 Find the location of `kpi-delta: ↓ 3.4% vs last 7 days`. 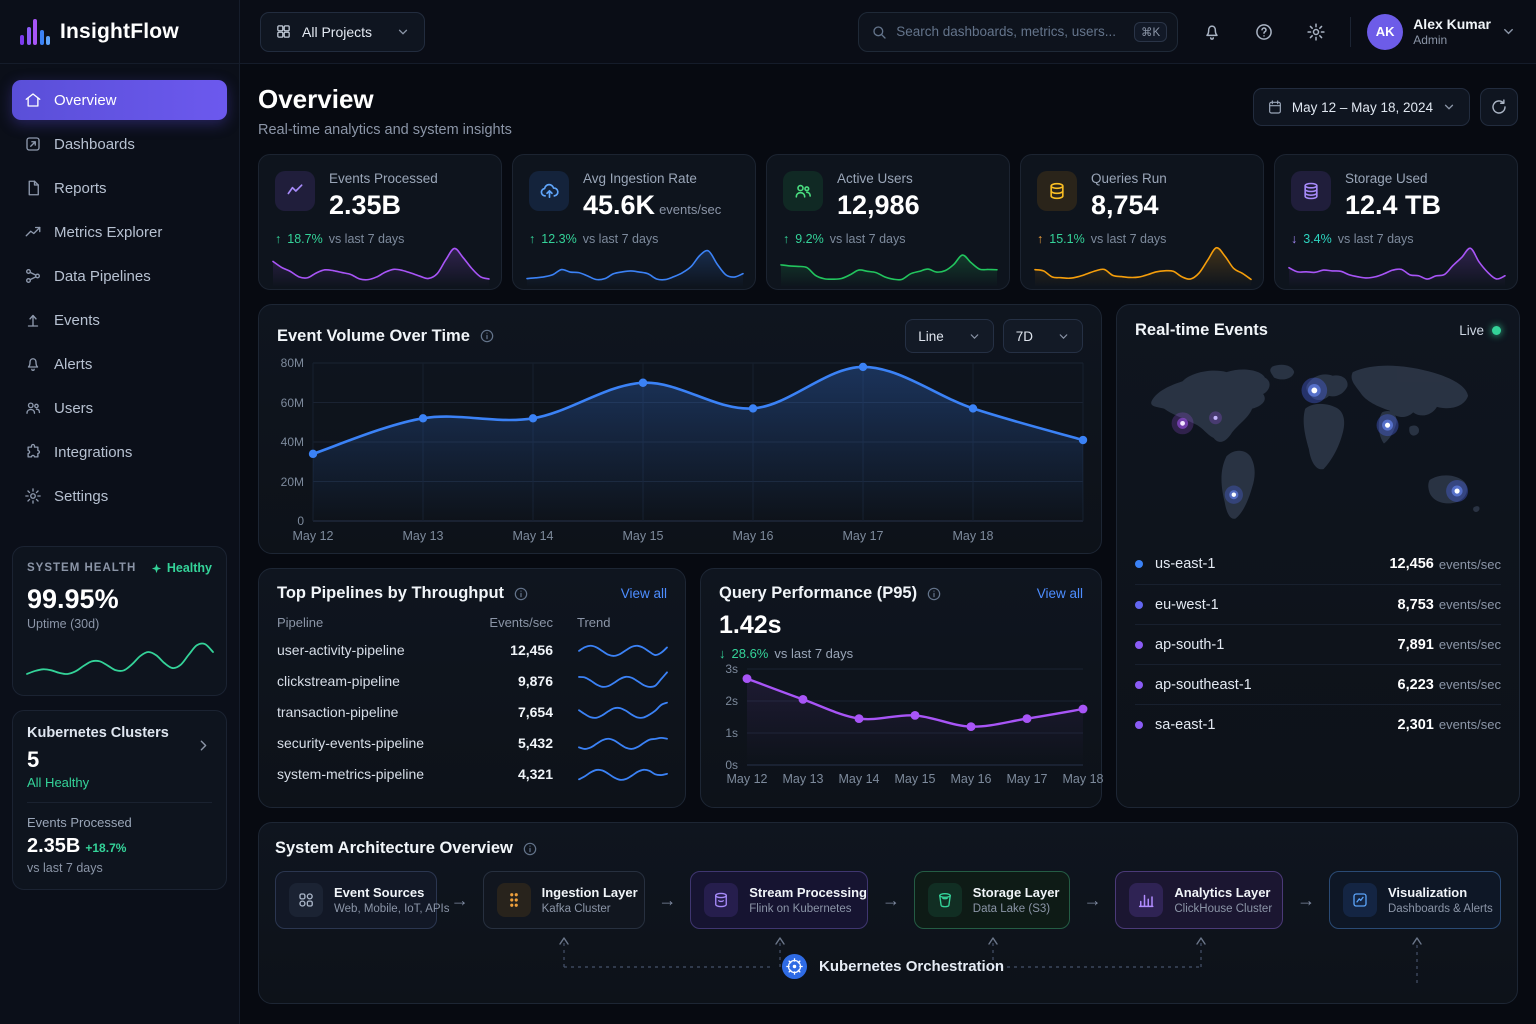

kpi-delta: ↓ 3.4% vs last 7 days is located at coordinates (1352, 239).